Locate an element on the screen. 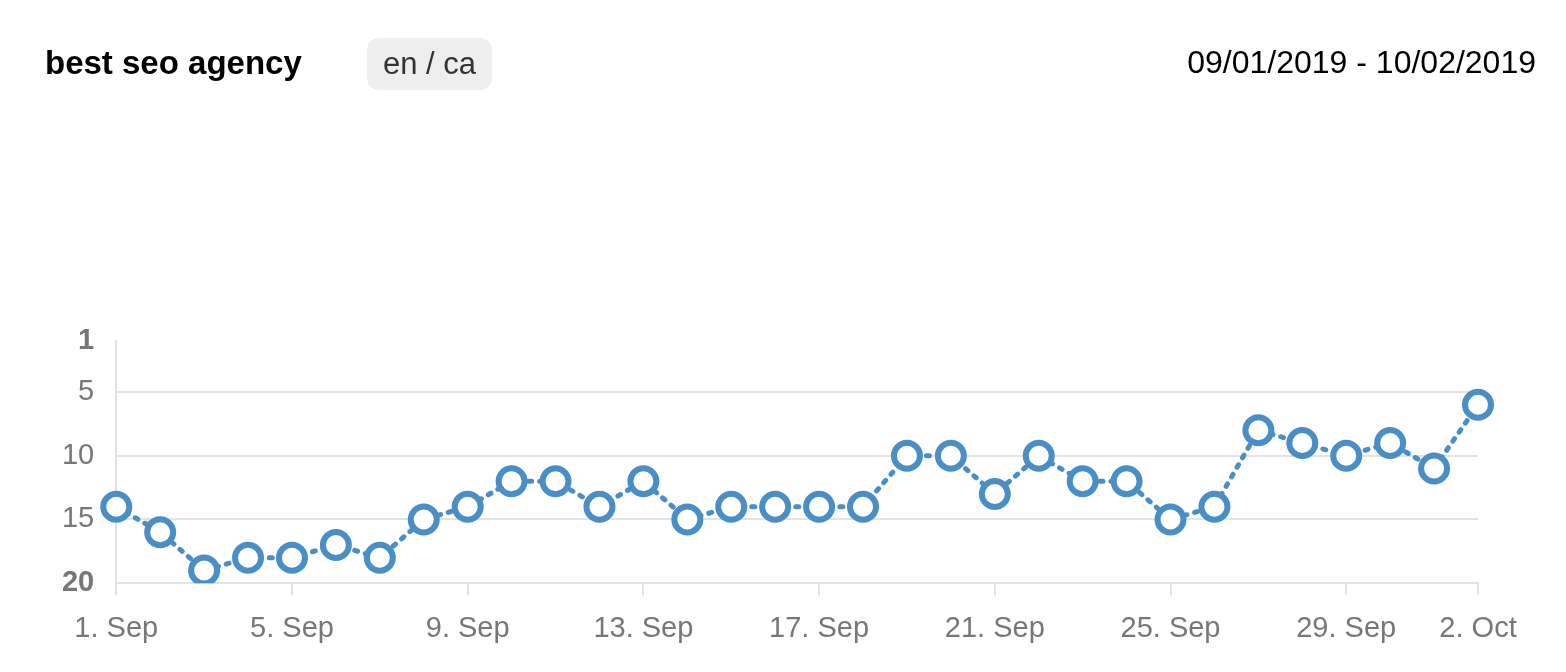 The width and height of the screenshot is (1566, 672). x-tick-label: 29. Sep is located at coordinates (1346, 626).